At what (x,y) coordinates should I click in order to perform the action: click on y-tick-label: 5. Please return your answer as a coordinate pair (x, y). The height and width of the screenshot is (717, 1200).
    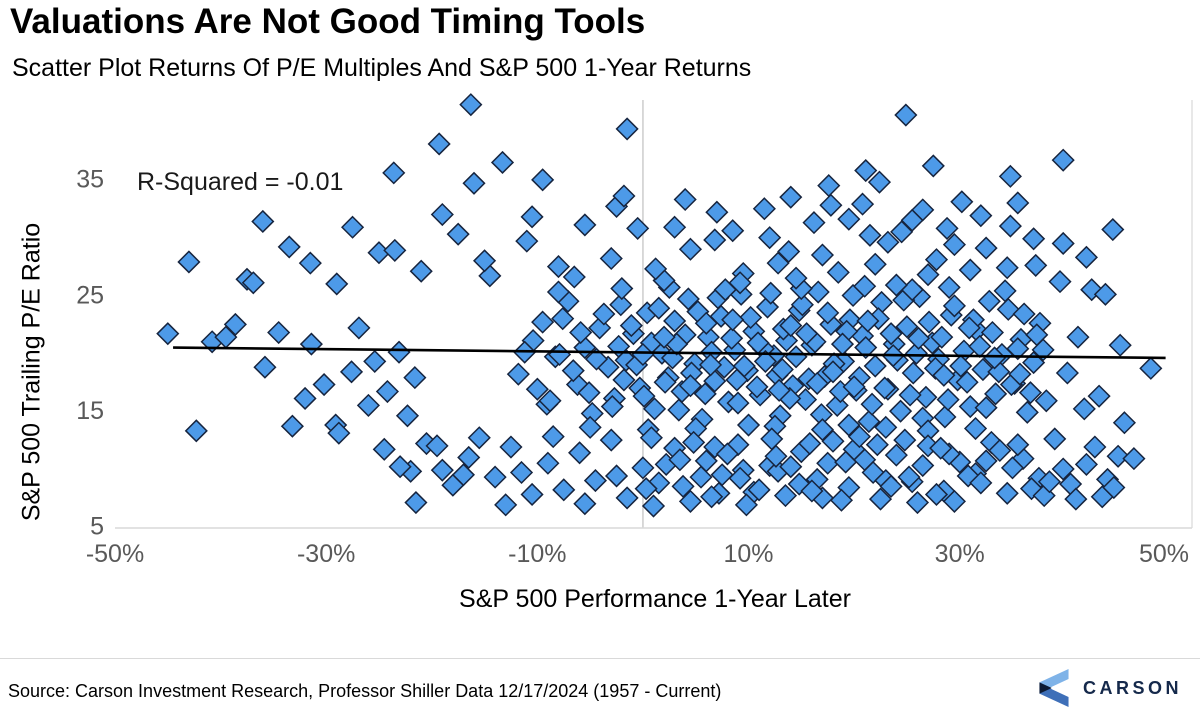
    Looking at the image, I should click on (97, 527).